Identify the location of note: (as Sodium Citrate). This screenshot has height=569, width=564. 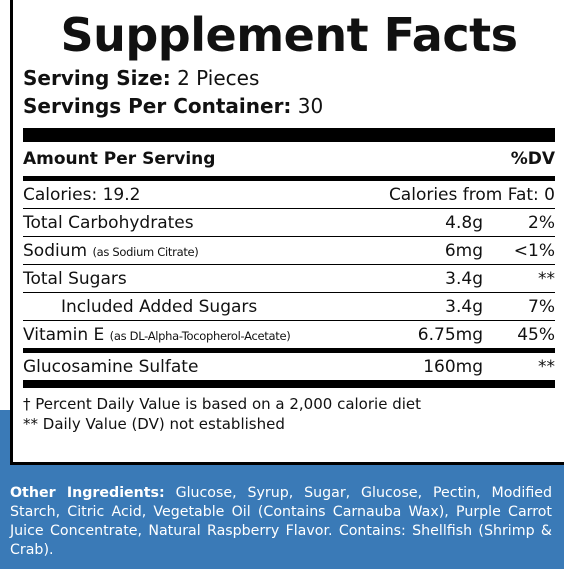
(145, 251).